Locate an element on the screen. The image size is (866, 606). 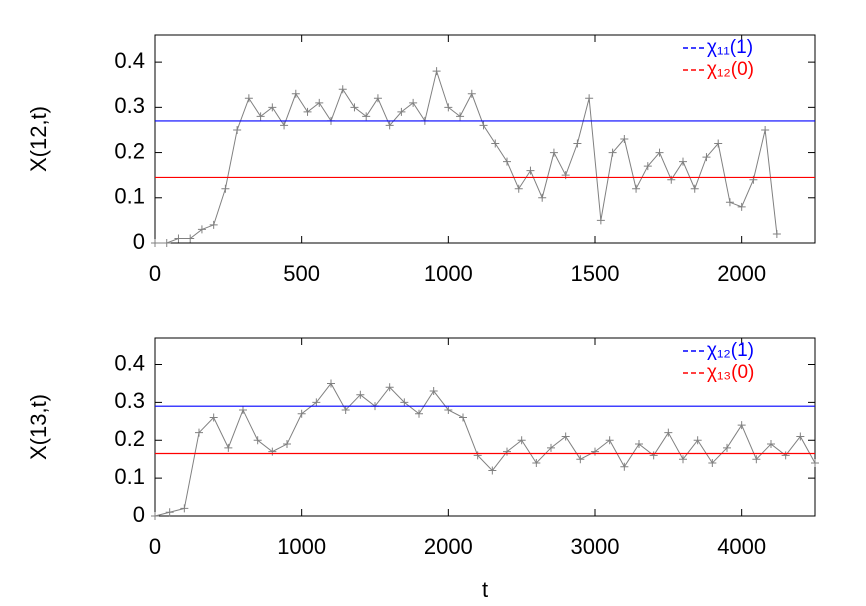
x-tick-label: 500 is located at coordinates (301, 273).